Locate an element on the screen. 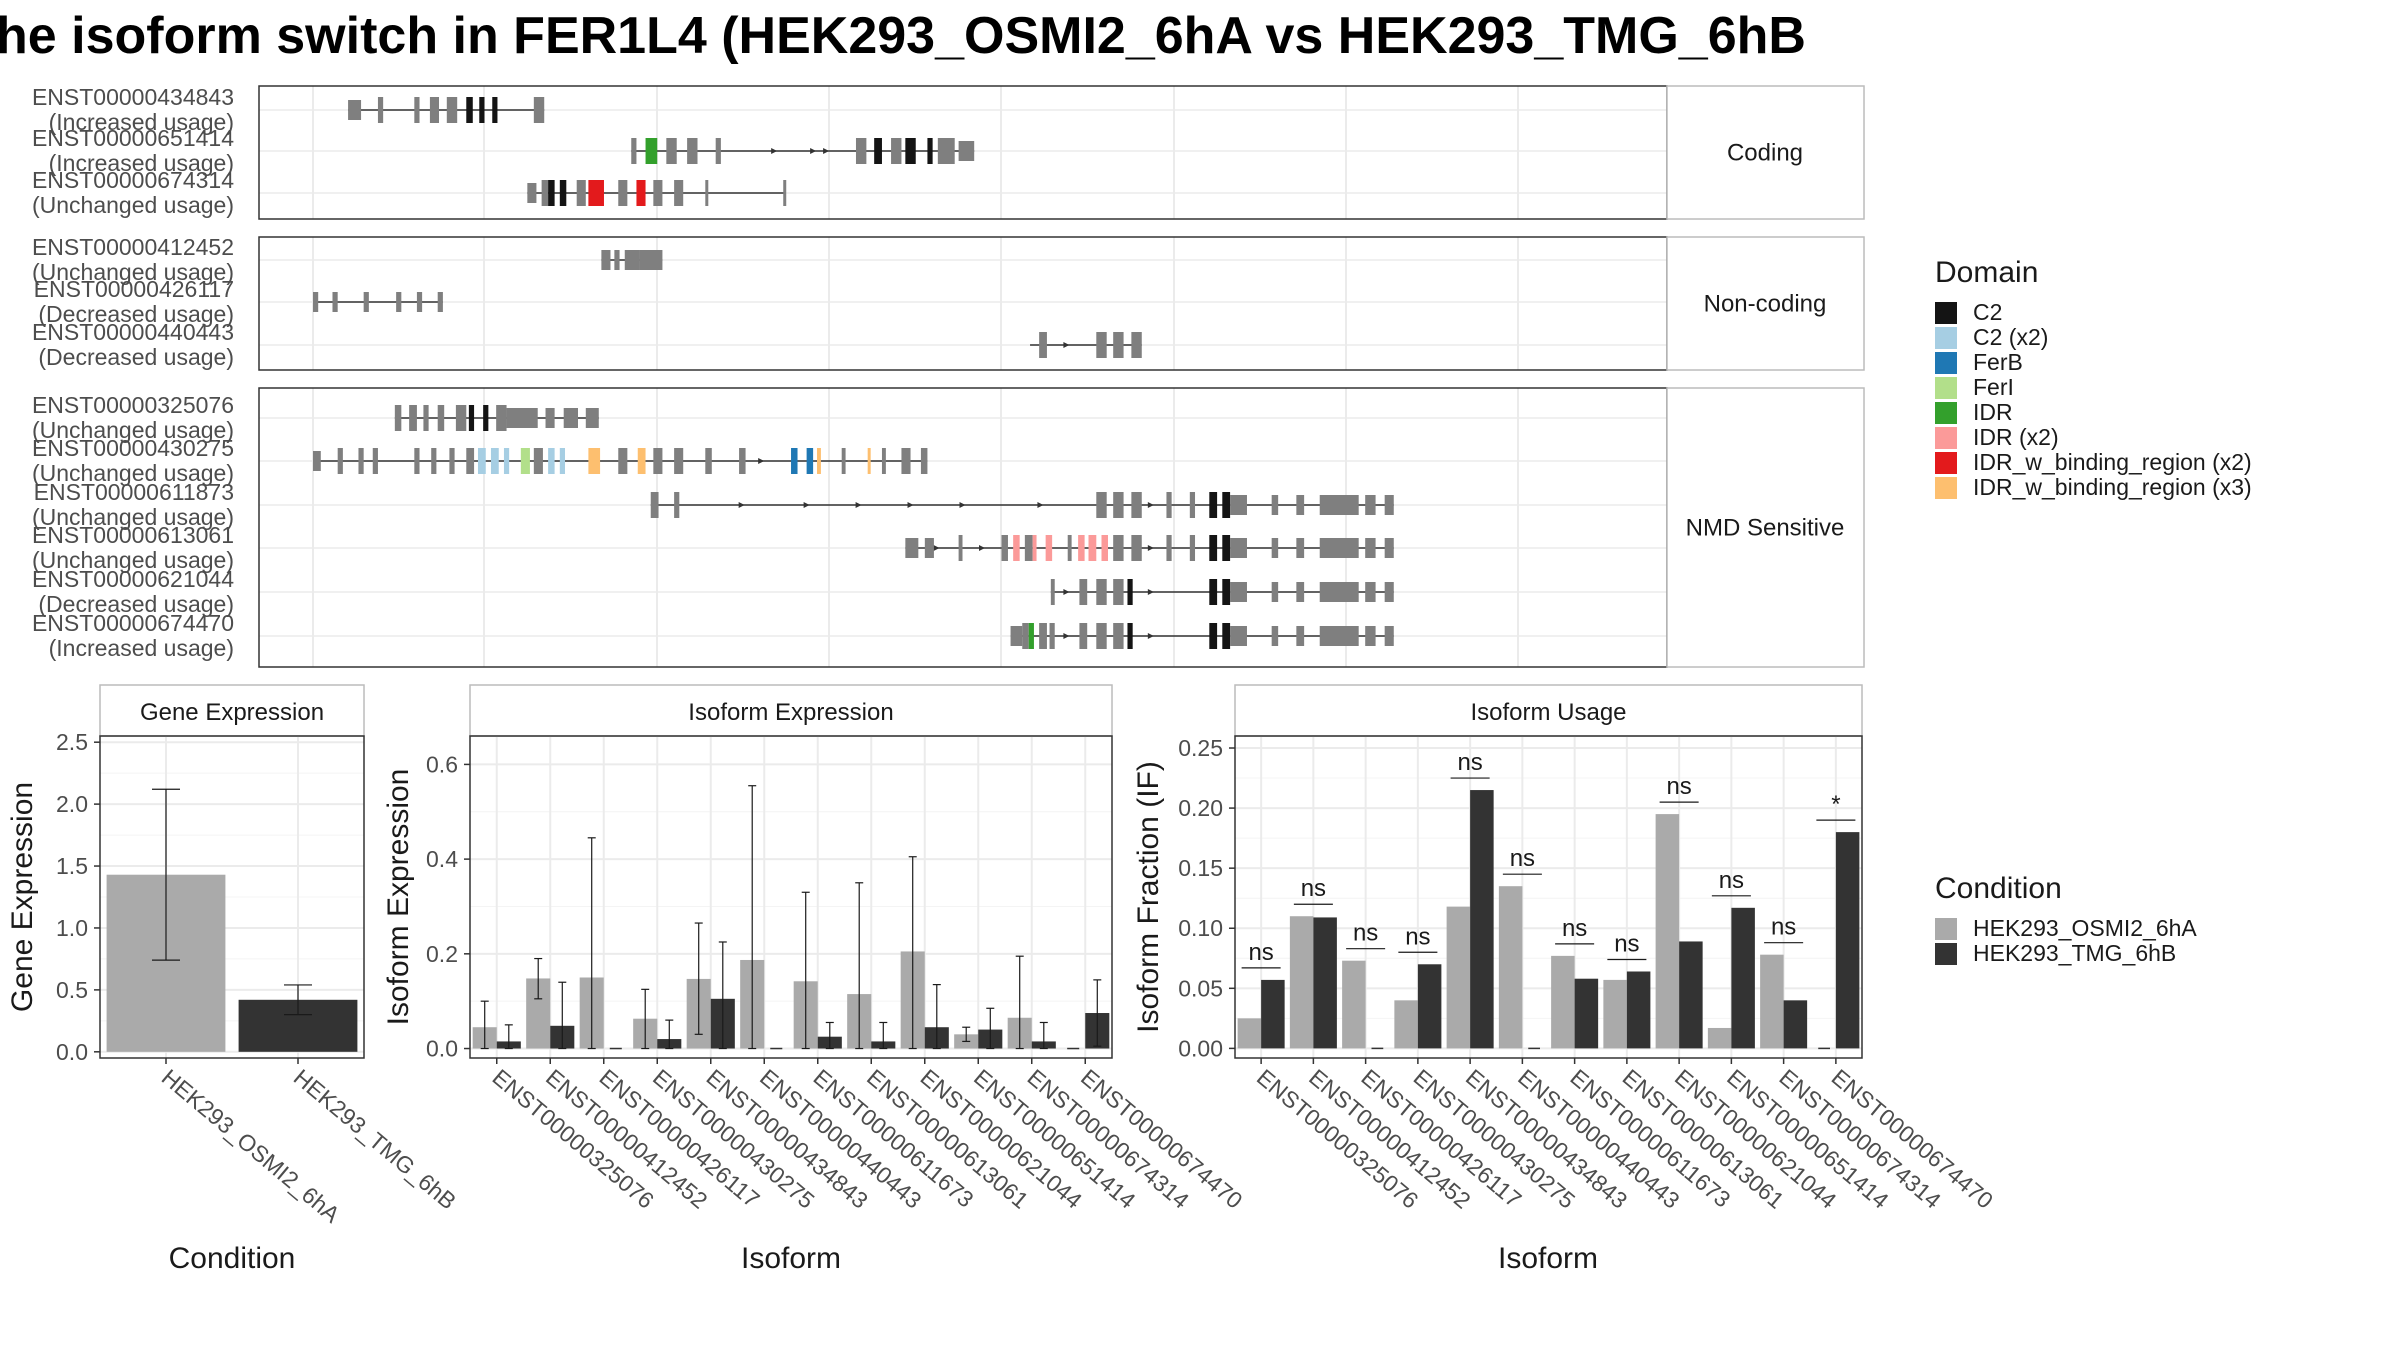 The image size is (2400, 1350). transcript-row: ENST00000674314(Unchanged usage) is located at coordinates (409, 192).